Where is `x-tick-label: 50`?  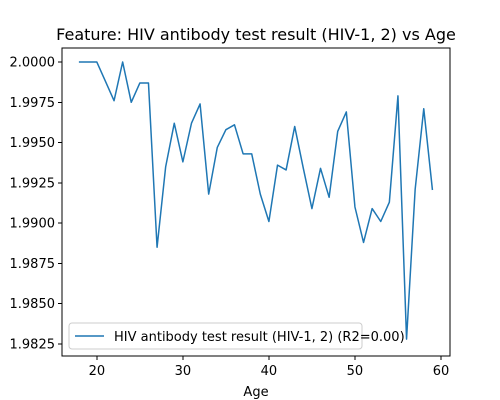
x-tick-label: 50 is located at coordinates (355, 371).